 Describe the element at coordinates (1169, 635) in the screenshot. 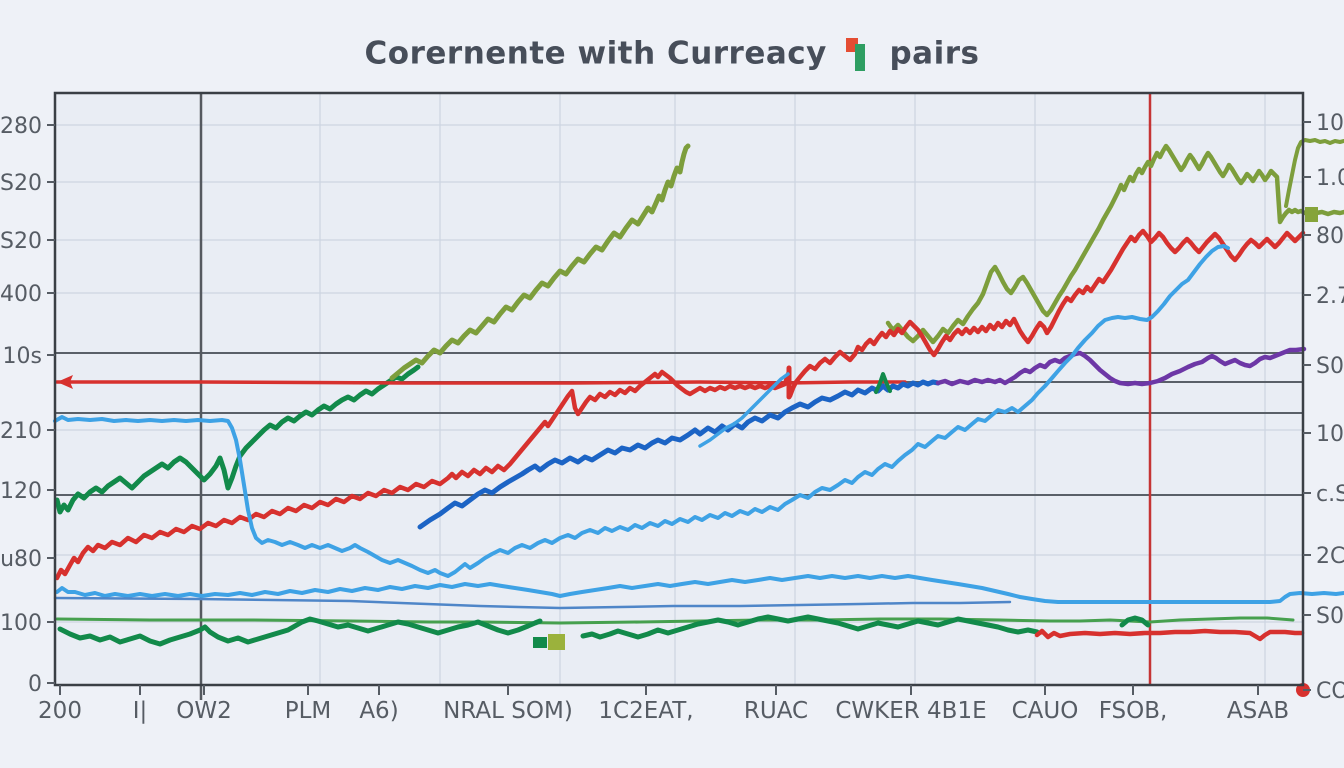

I see `red-flat-bottom-series` at that location.